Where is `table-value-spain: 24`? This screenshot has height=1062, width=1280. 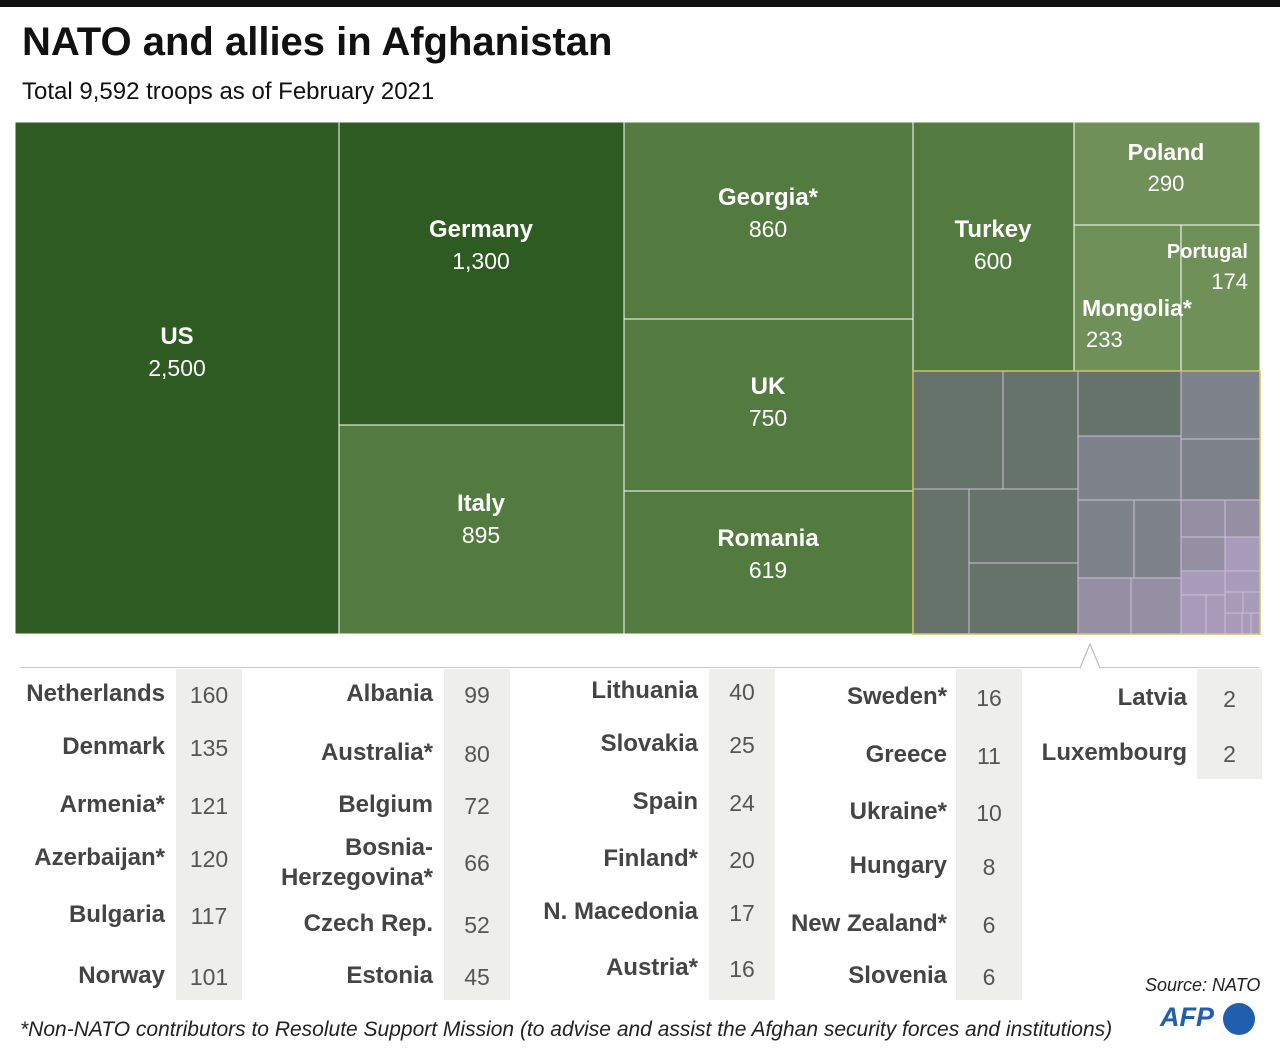
table-value-spain: 24 is located at coordinates (742, 803).